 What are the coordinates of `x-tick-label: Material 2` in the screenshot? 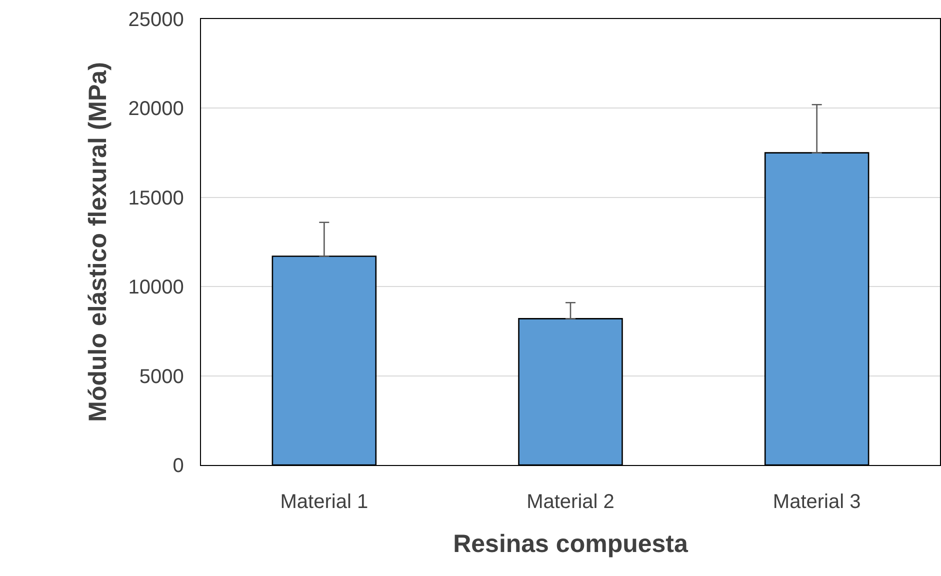 It's located at (570, 502).